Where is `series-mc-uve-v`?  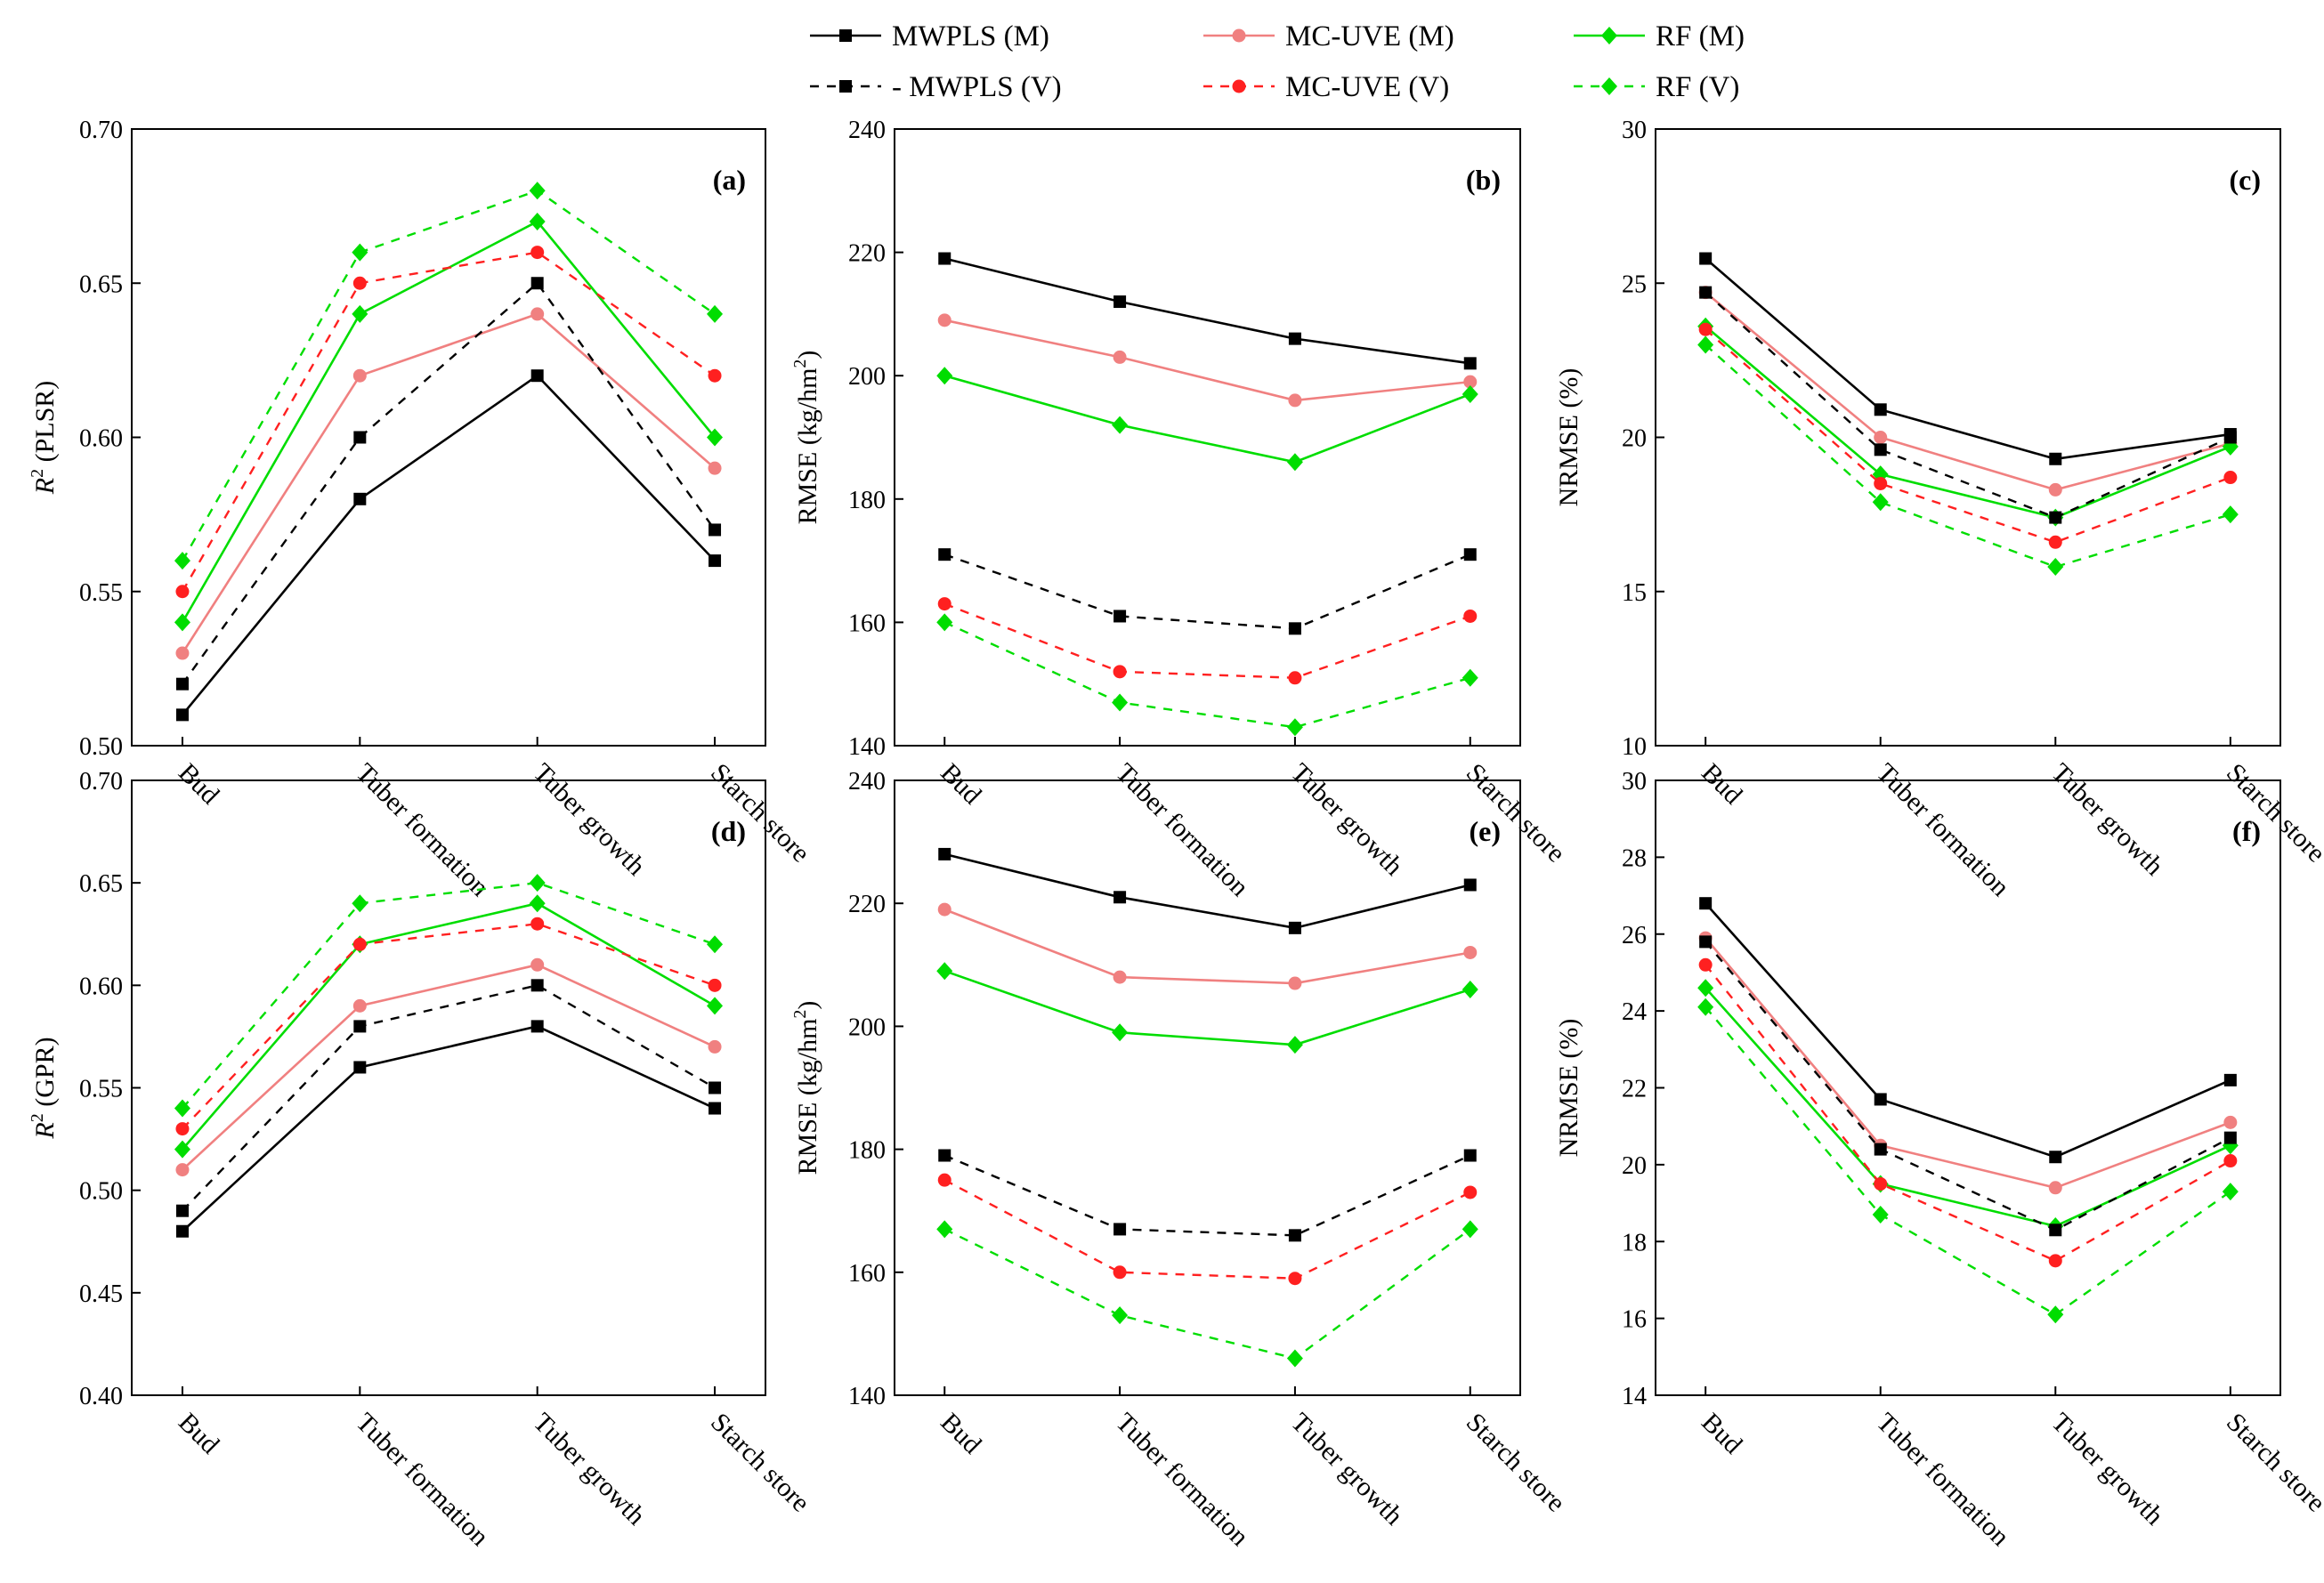 series-mc-uve-v is located at coordinates (448, 1027).